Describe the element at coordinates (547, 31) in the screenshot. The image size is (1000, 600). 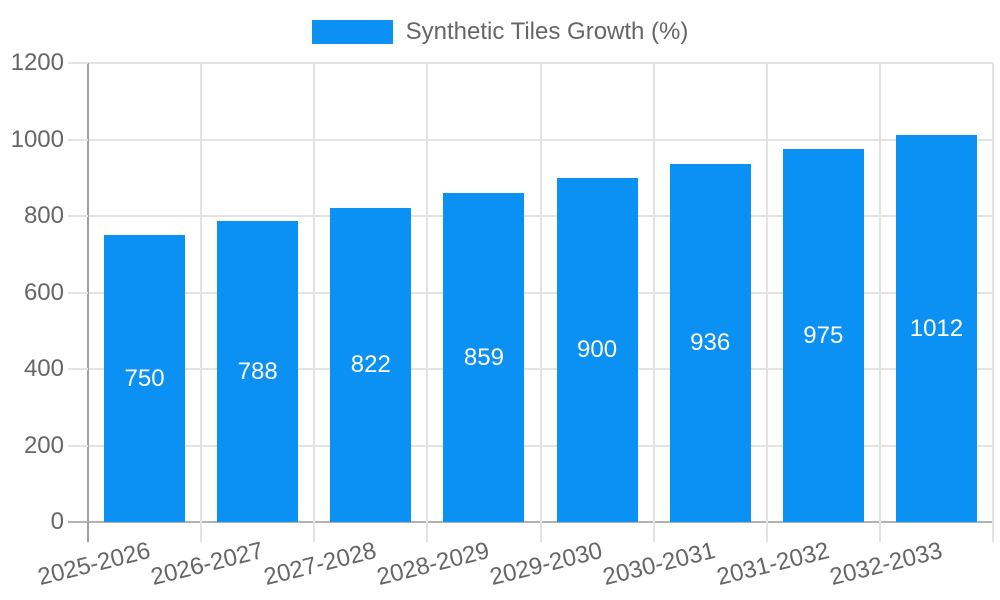
I see `legend-label: Synthetic Tiles Growth (%)` at that location.